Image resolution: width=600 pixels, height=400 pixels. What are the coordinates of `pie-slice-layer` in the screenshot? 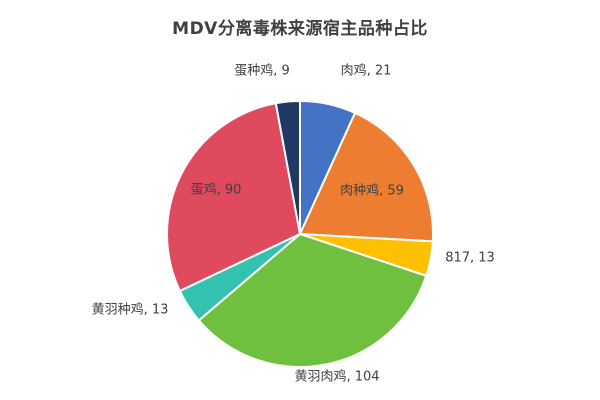 It's located at (233, 197).